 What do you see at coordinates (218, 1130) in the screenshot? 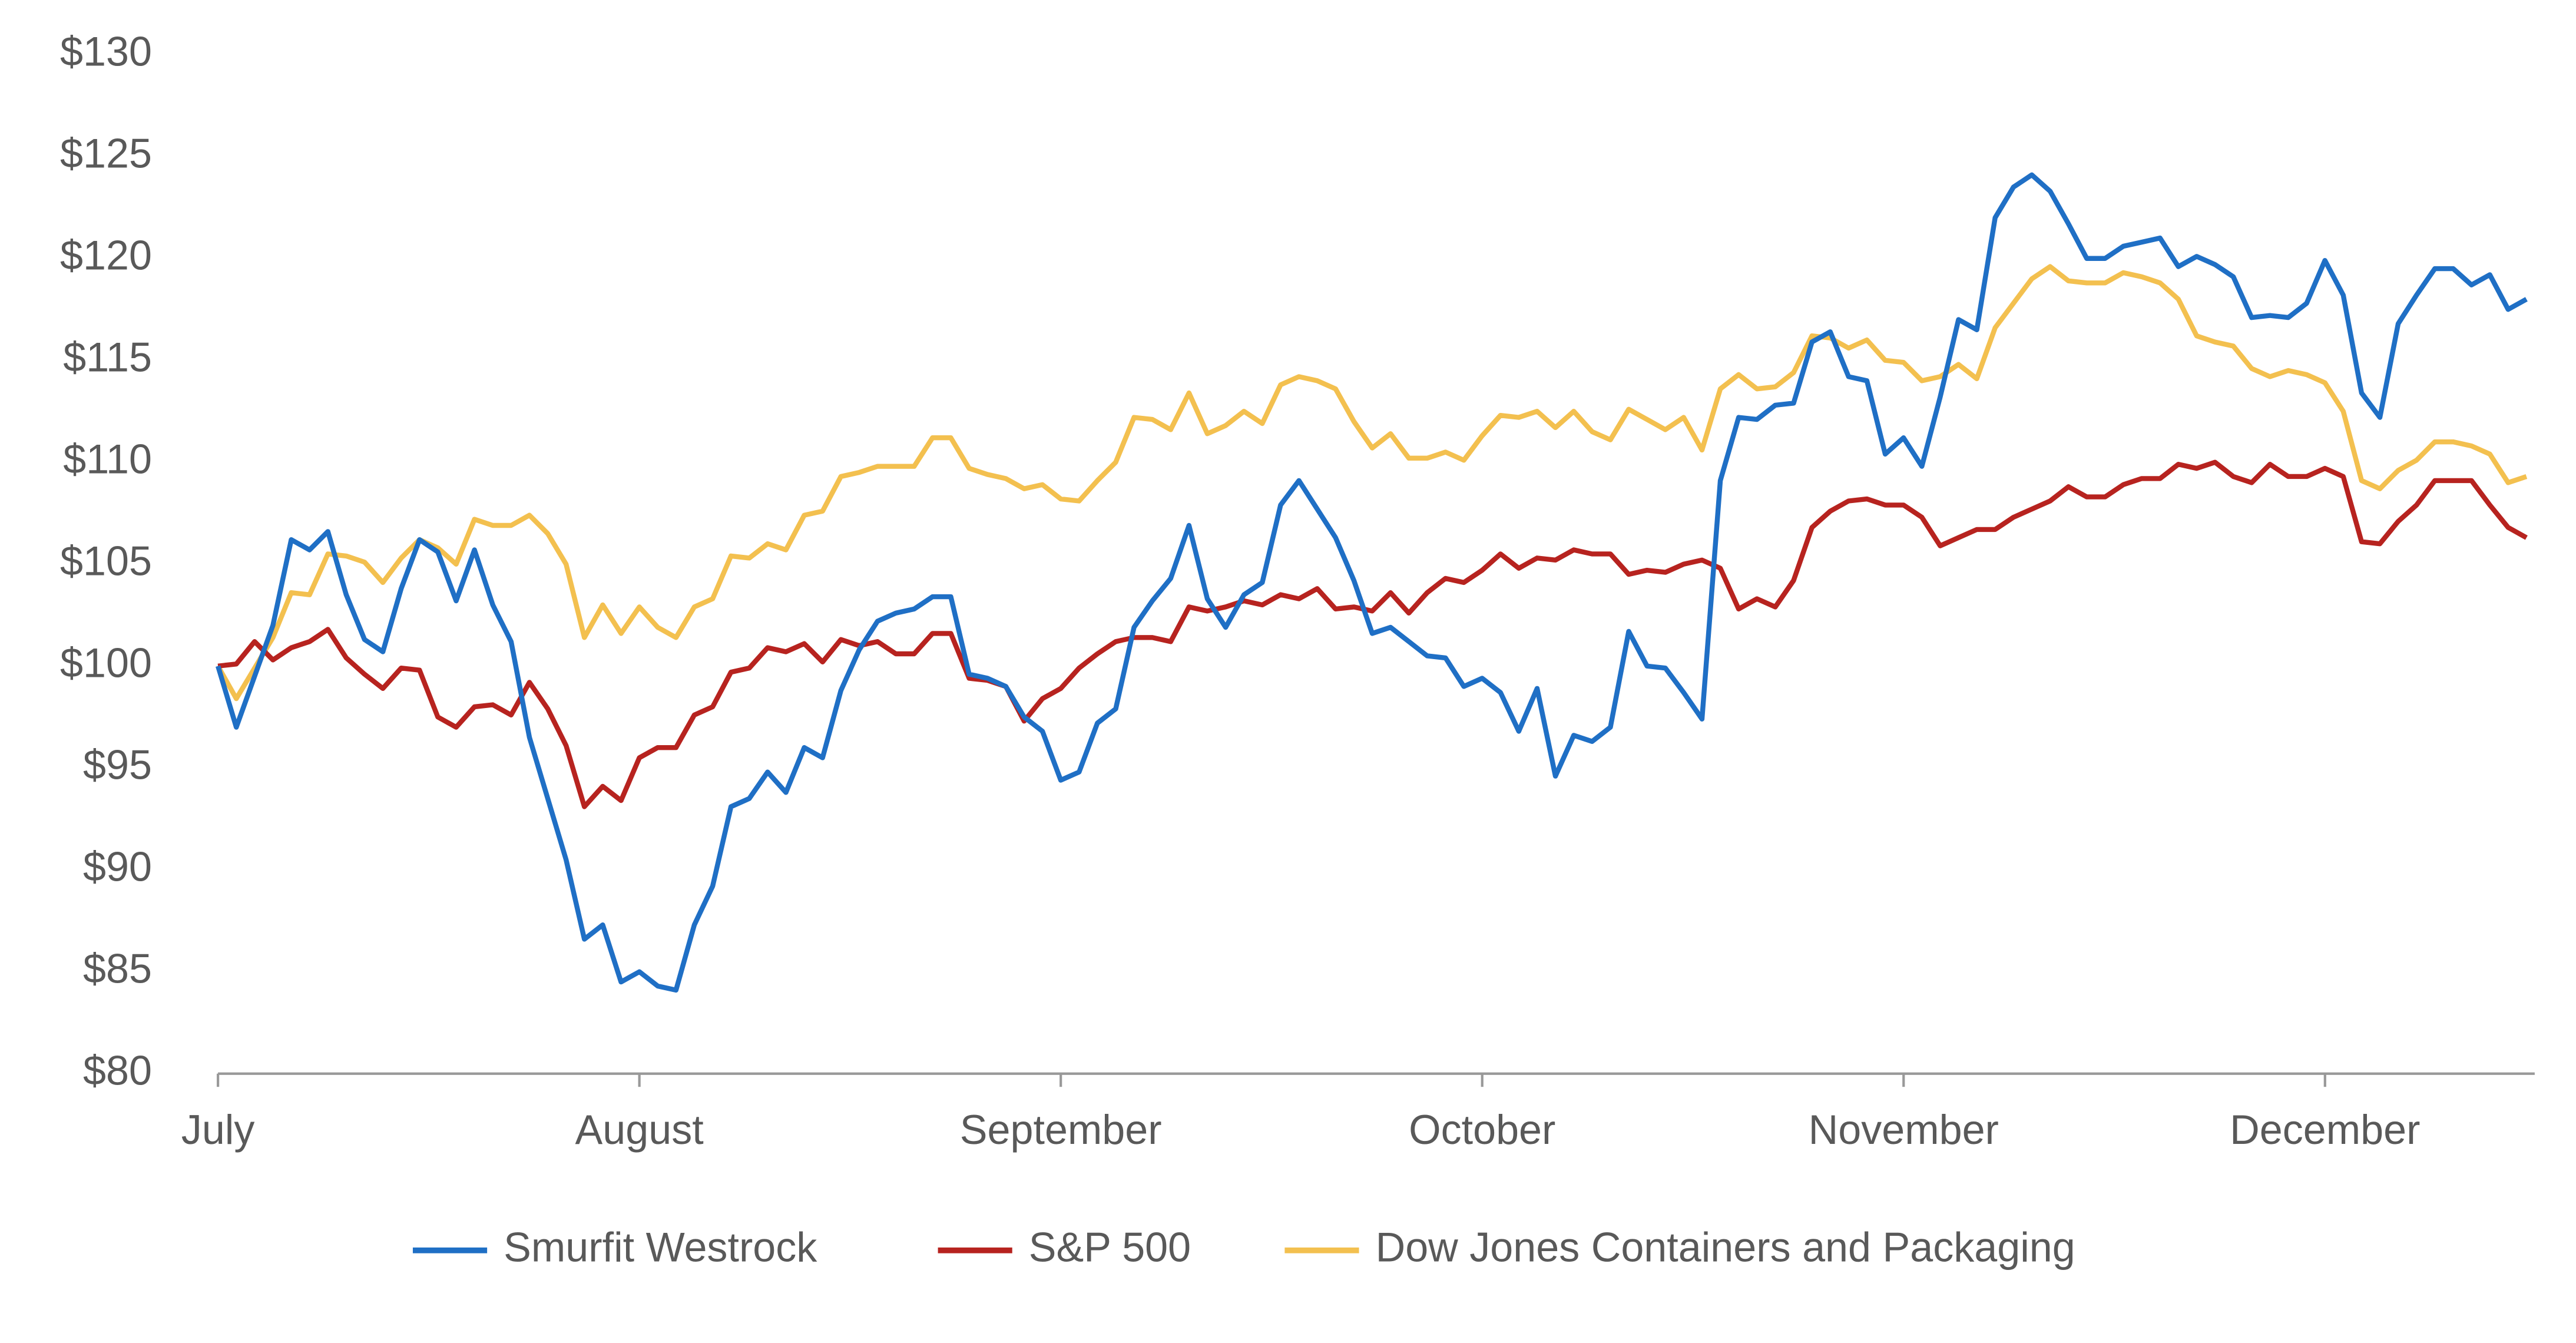
I see `x-tick-label: July` at bounding box center [218, 1130].